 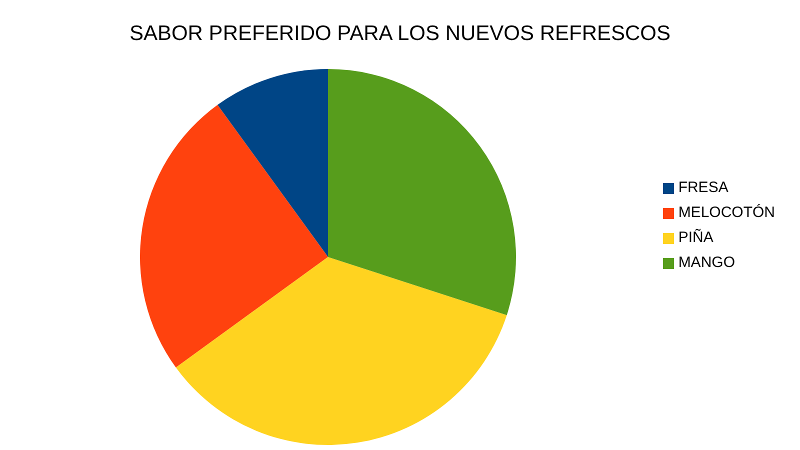 I want to click on legend-label: MELOCOTÓN, so click(x=726, y=212).